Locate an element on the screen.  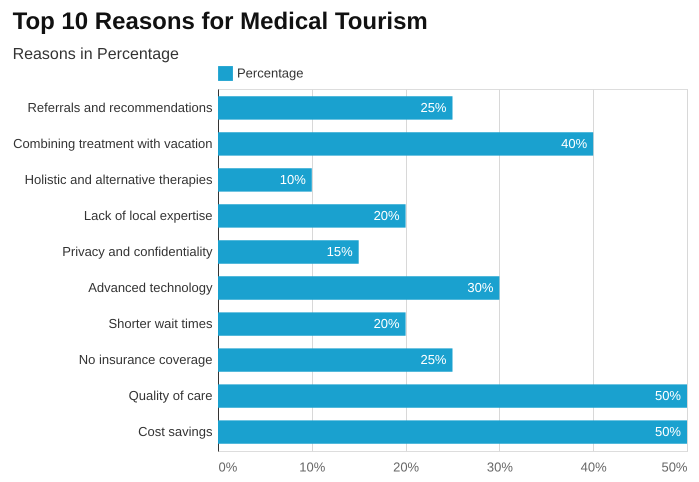
y-tick-label: Referrals and recommendations is located at coordinates (120, 107).